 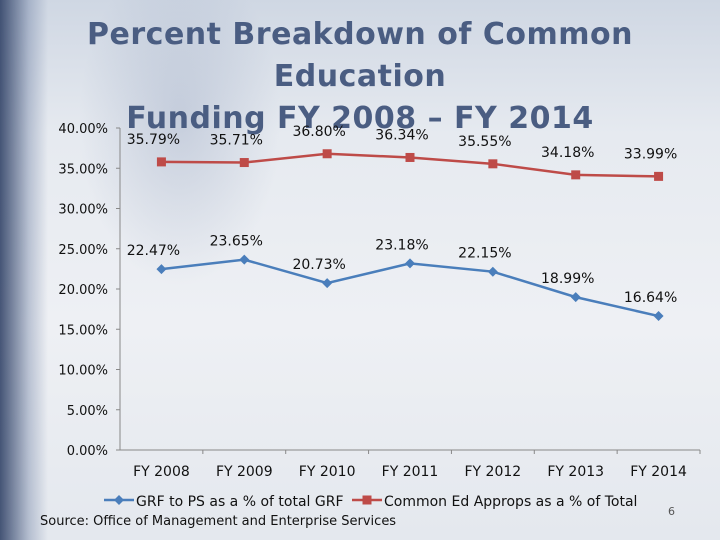 I want to click on y-tick-label: 20.00%, so click(x=83, y=290).